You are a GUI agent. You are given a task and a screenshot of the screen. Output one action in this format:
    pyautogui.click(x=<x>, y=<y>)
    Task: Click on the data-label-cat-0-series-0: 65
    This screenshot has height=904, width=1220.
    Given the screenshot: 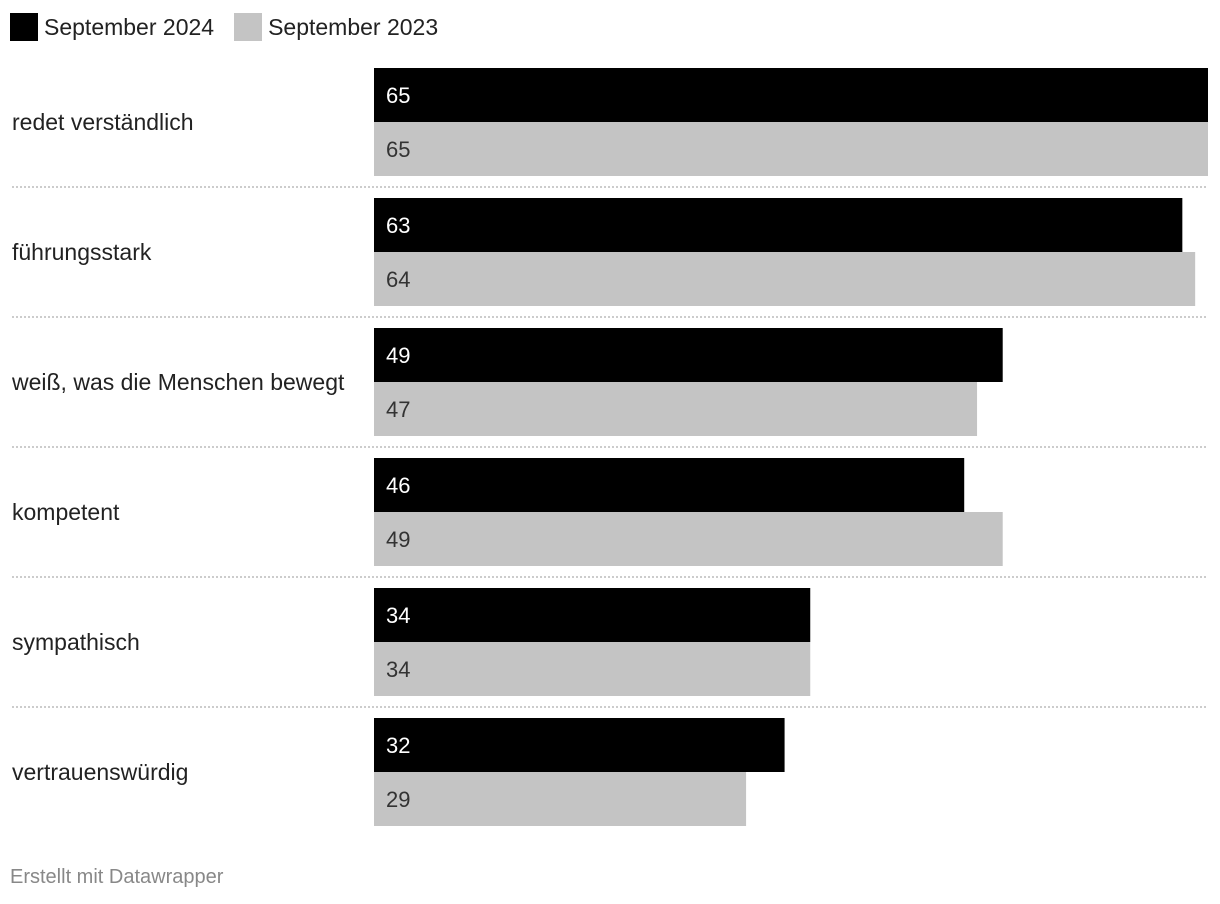 What is the action you would take?
    pyautogui.click(x=398, y=95)
    